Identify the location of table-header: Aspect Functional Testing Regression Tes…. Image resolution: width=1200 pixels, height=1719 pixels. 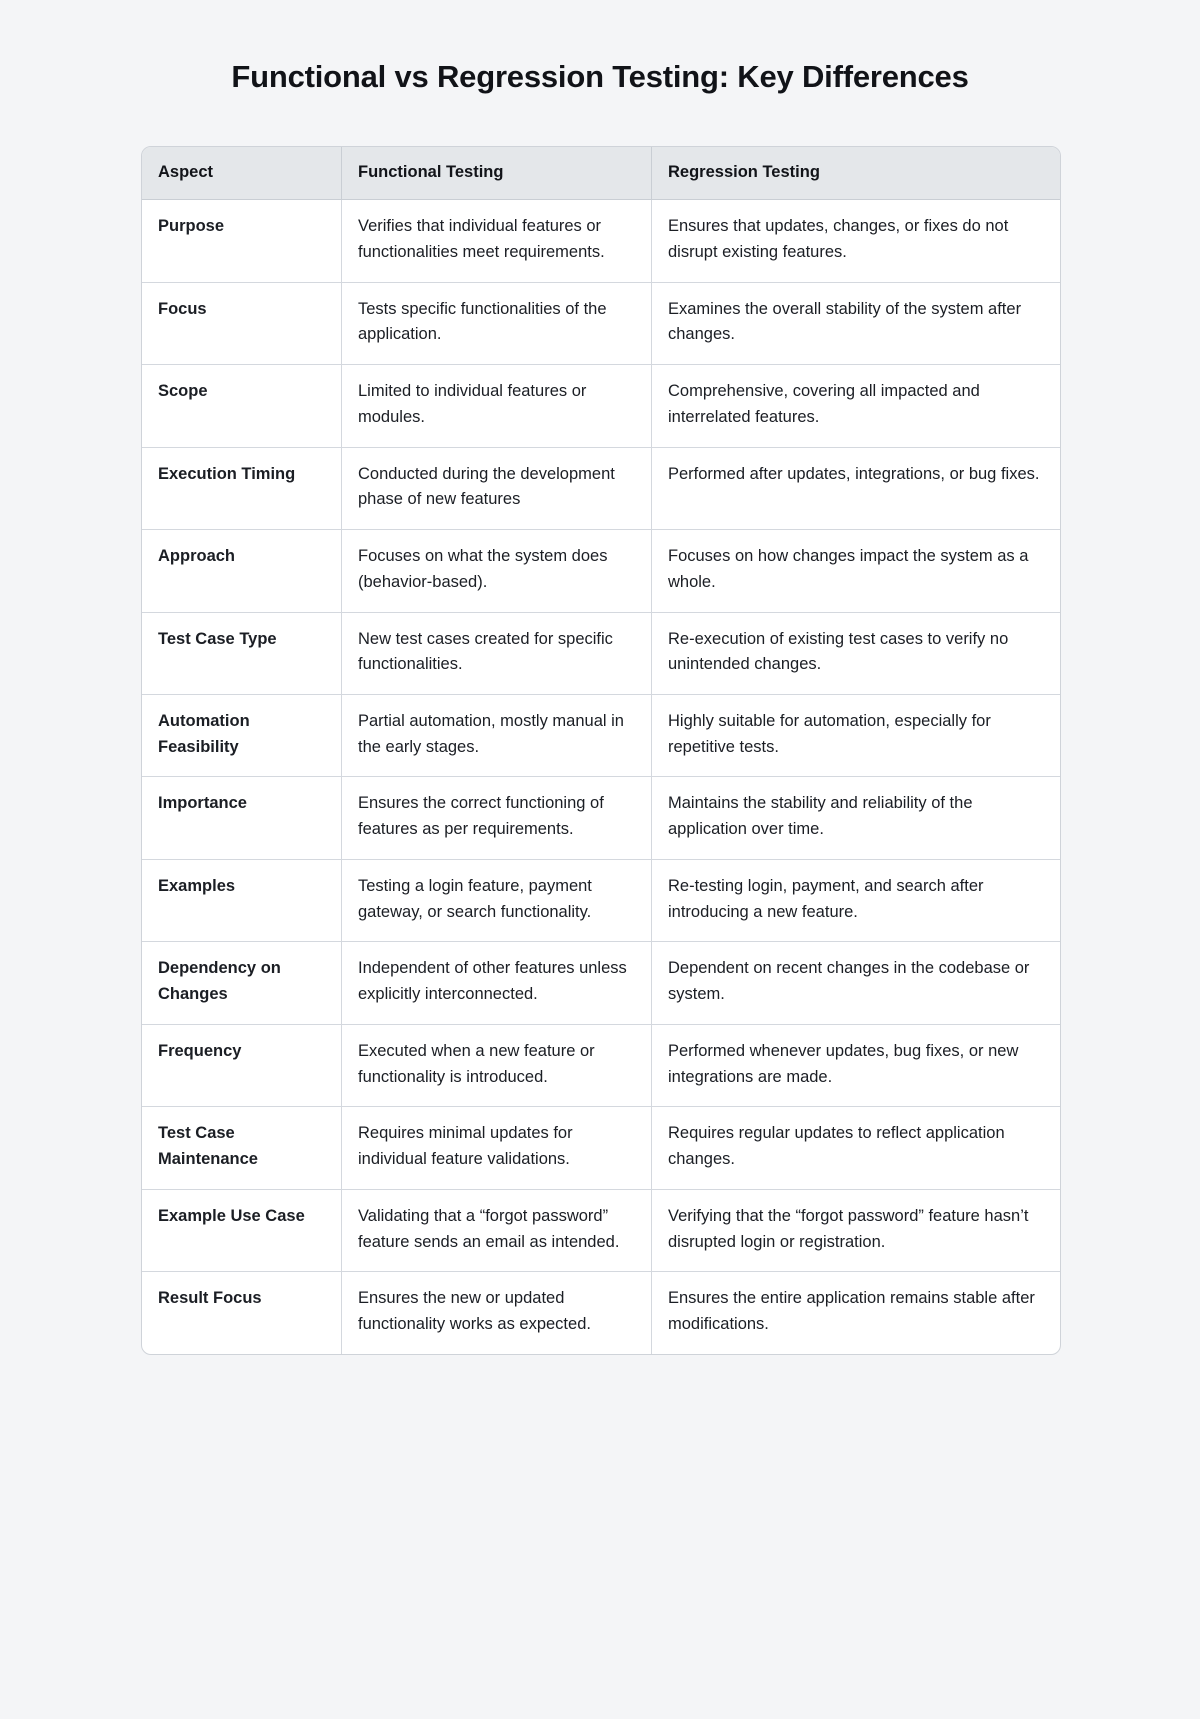
(601, 173).